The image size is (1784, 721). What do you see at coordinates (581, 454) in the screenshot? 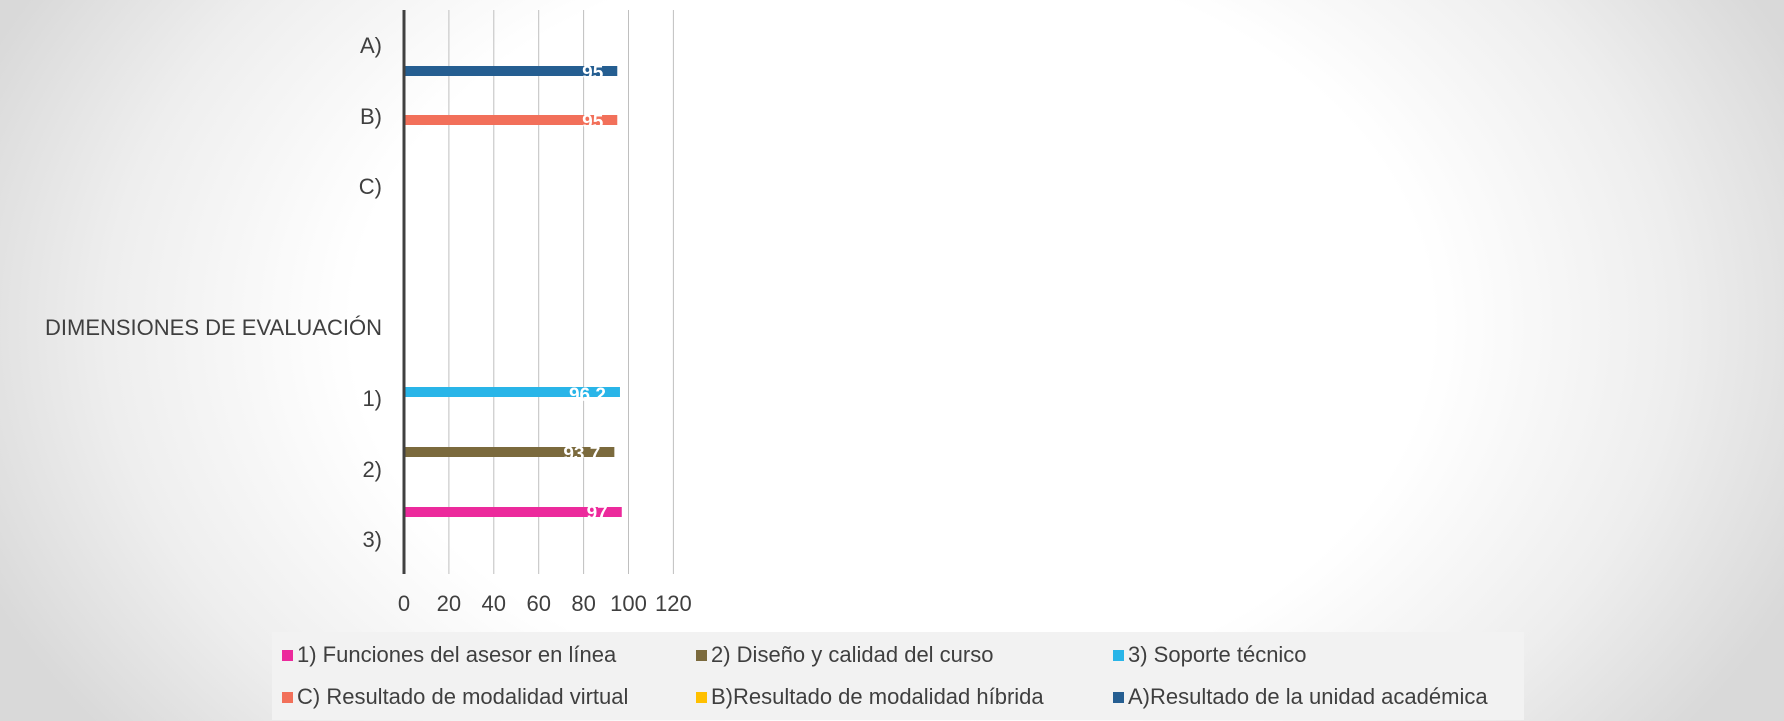
I see `data-label-5: 93.7` at bounding box center [581, 454].